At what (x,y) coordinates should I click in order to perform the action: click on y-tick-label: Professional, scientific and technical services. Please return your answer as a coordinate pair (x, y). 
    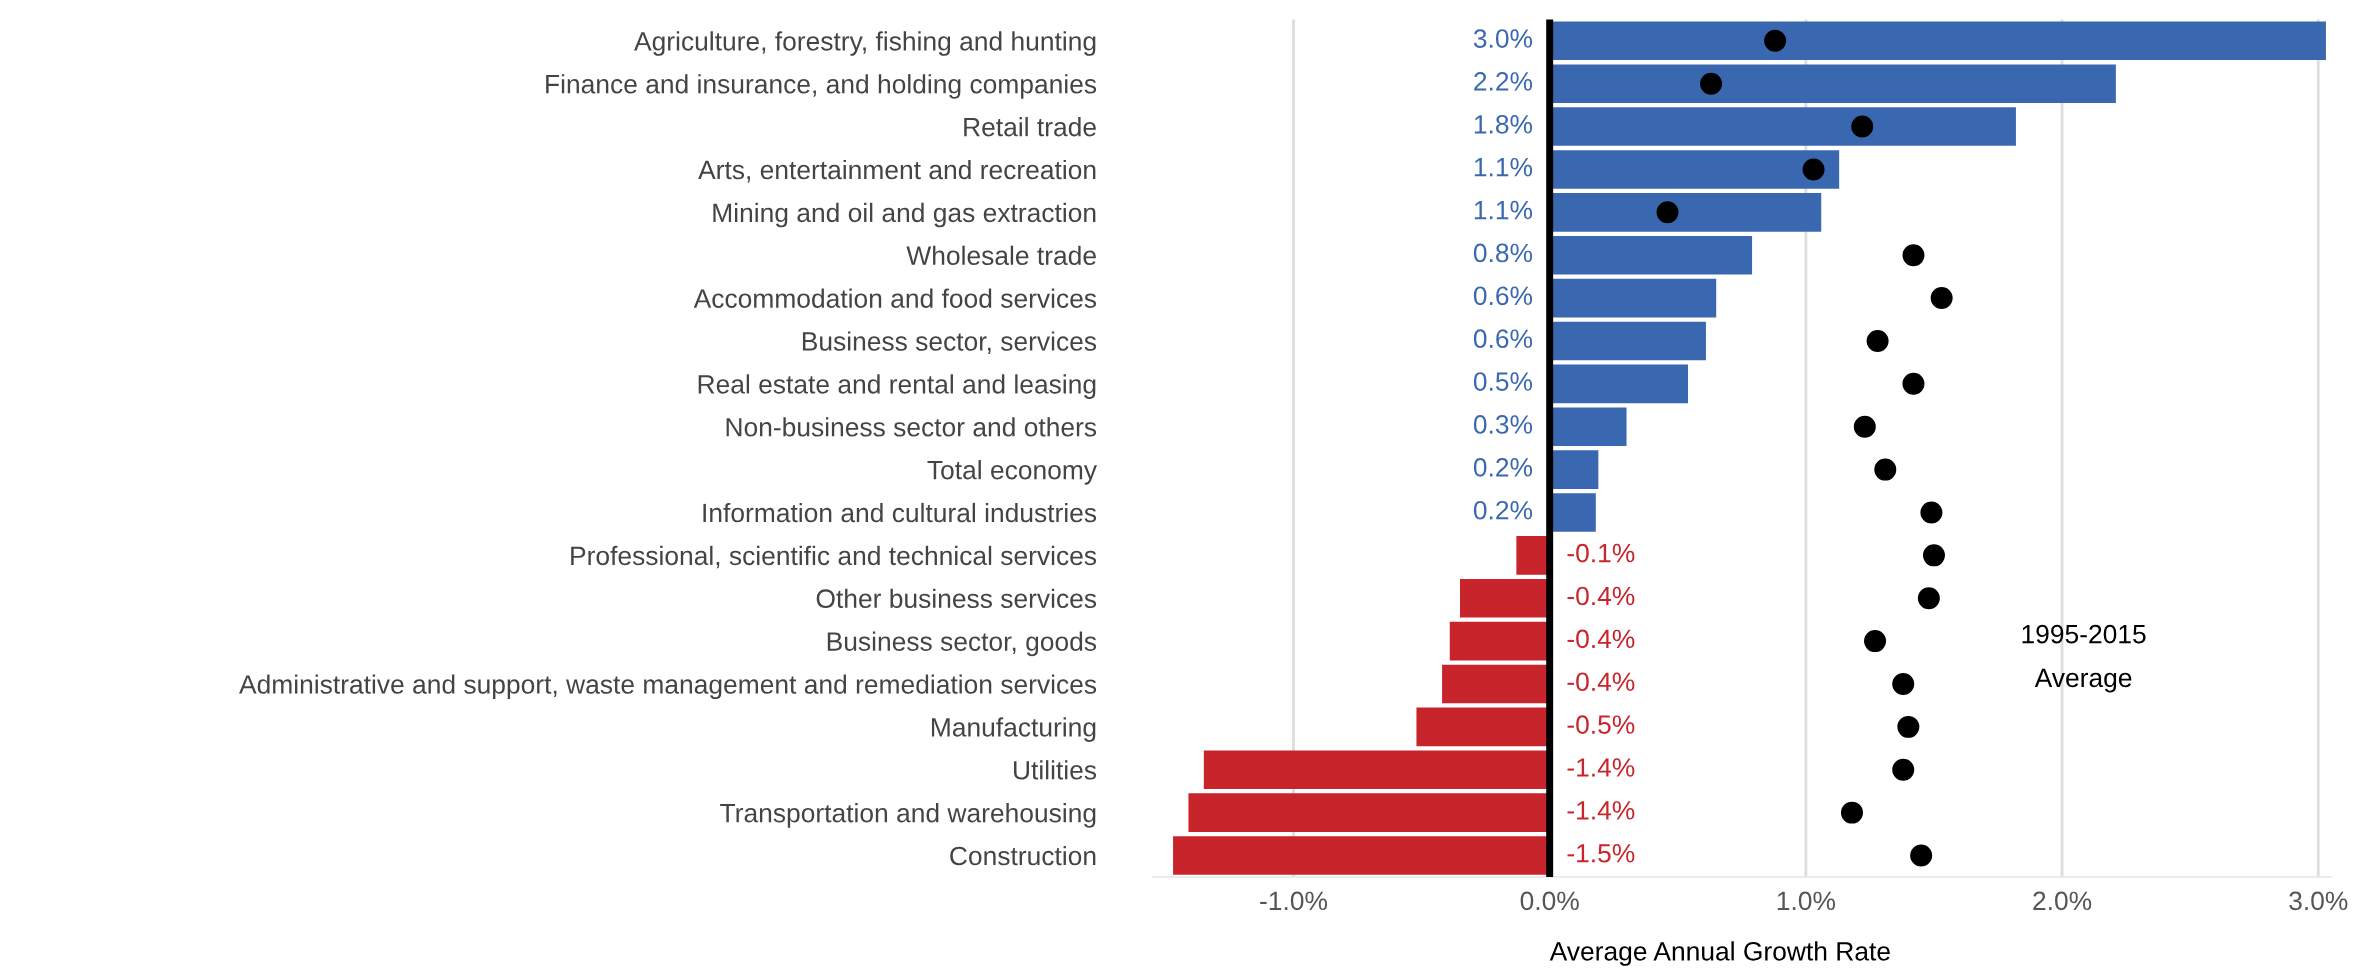
    Looking at the image, I should click on (834, 557).